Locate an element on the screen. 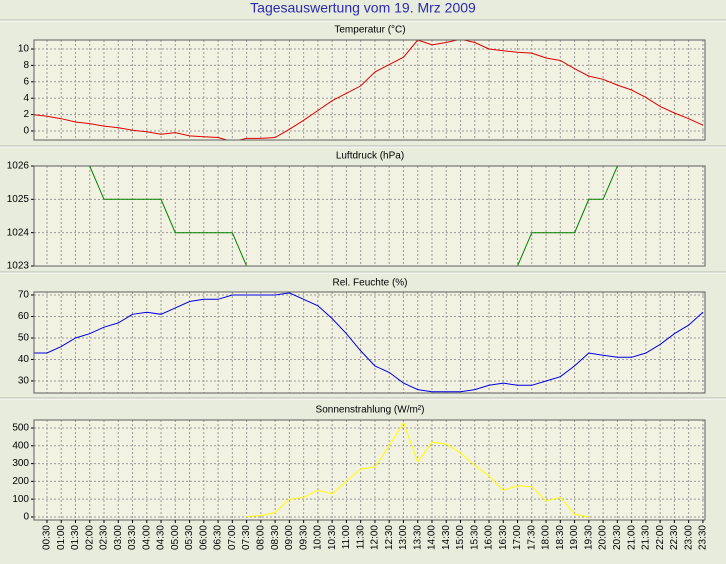 Image resolution: width=726 pixels, height=564 pixels. panel-title: Sonnenstrahlung (W/m²) is located at coordinates (370, 410).